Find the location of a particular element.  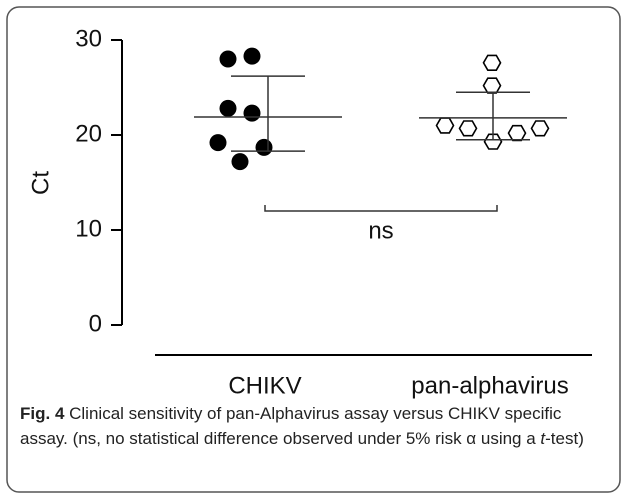

y-tick-label: 10 is located at coordinates (88, 228).